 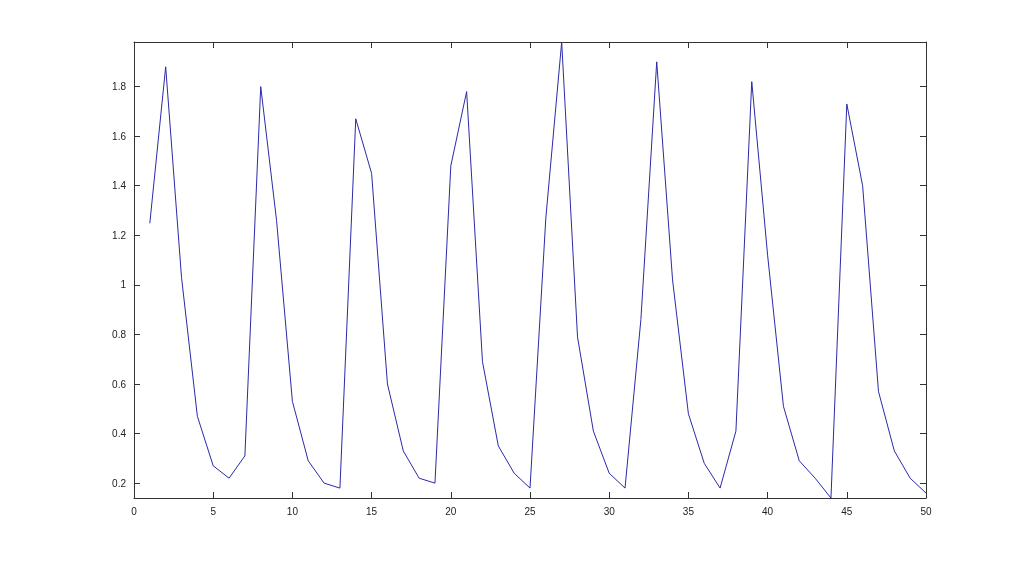 What do you see at coordinates (134, 511) in the screenshot?
I see `x-tick-label: 0` at bounding box center [134, 511].